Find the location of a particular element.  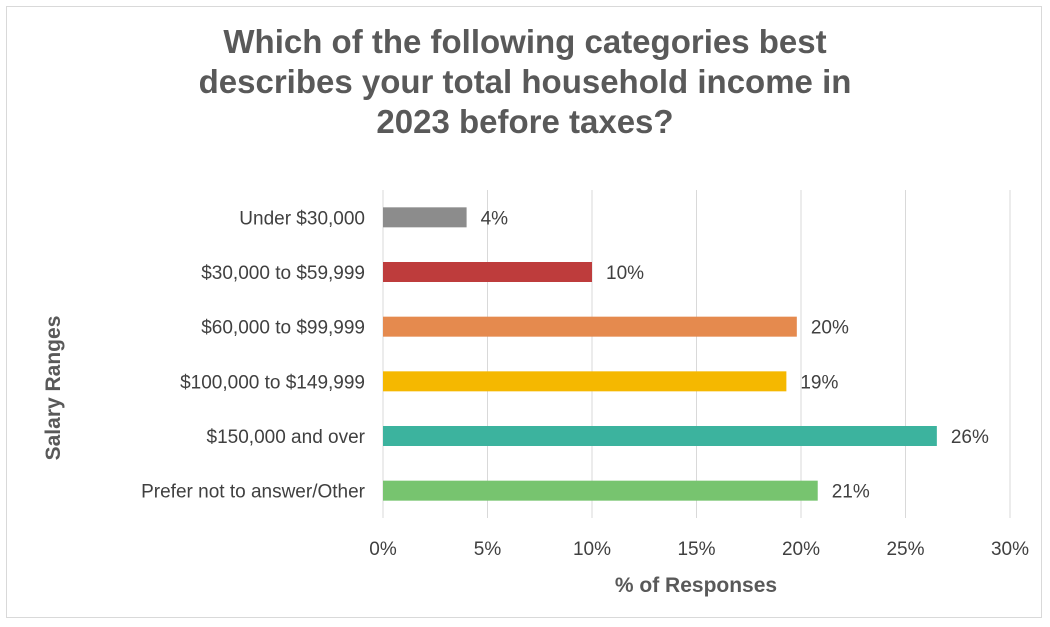

x-tick-label: 25% is located at coordinates (905, 549).